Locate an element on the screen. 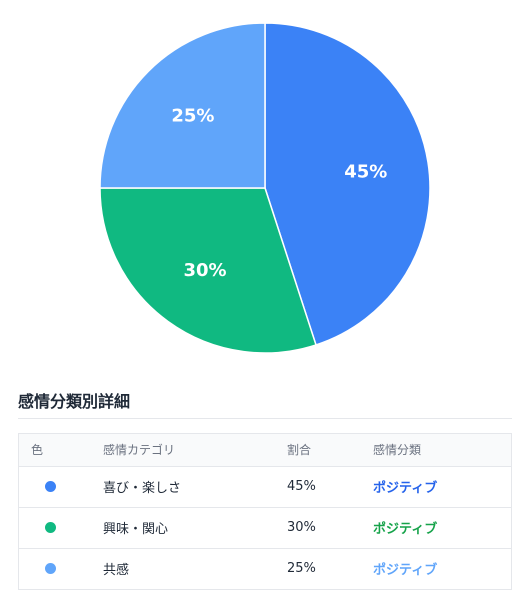 This screenshot has height=604, width=529. table-row: 喜び・楽しさ 45% ポジティブ is located at coordinates (265, 486).